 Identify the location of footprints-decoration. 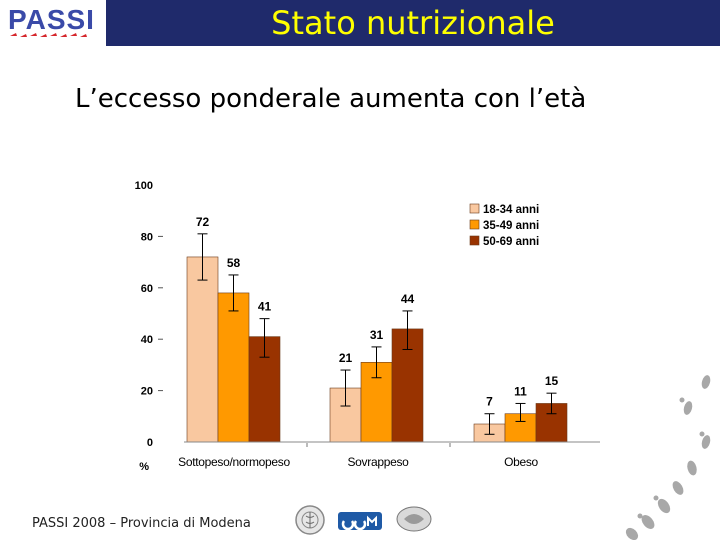
(670, 455).